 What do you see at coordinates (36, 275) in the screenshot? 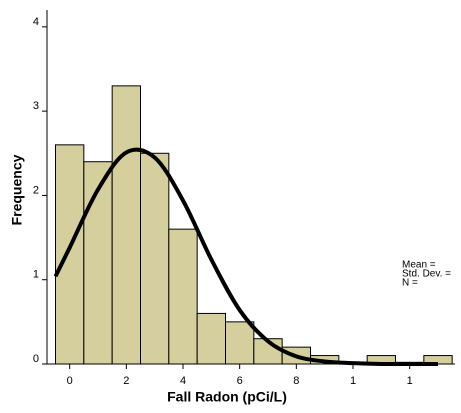
I see `y-tick-label: 1` at bounding box center [36, 275].